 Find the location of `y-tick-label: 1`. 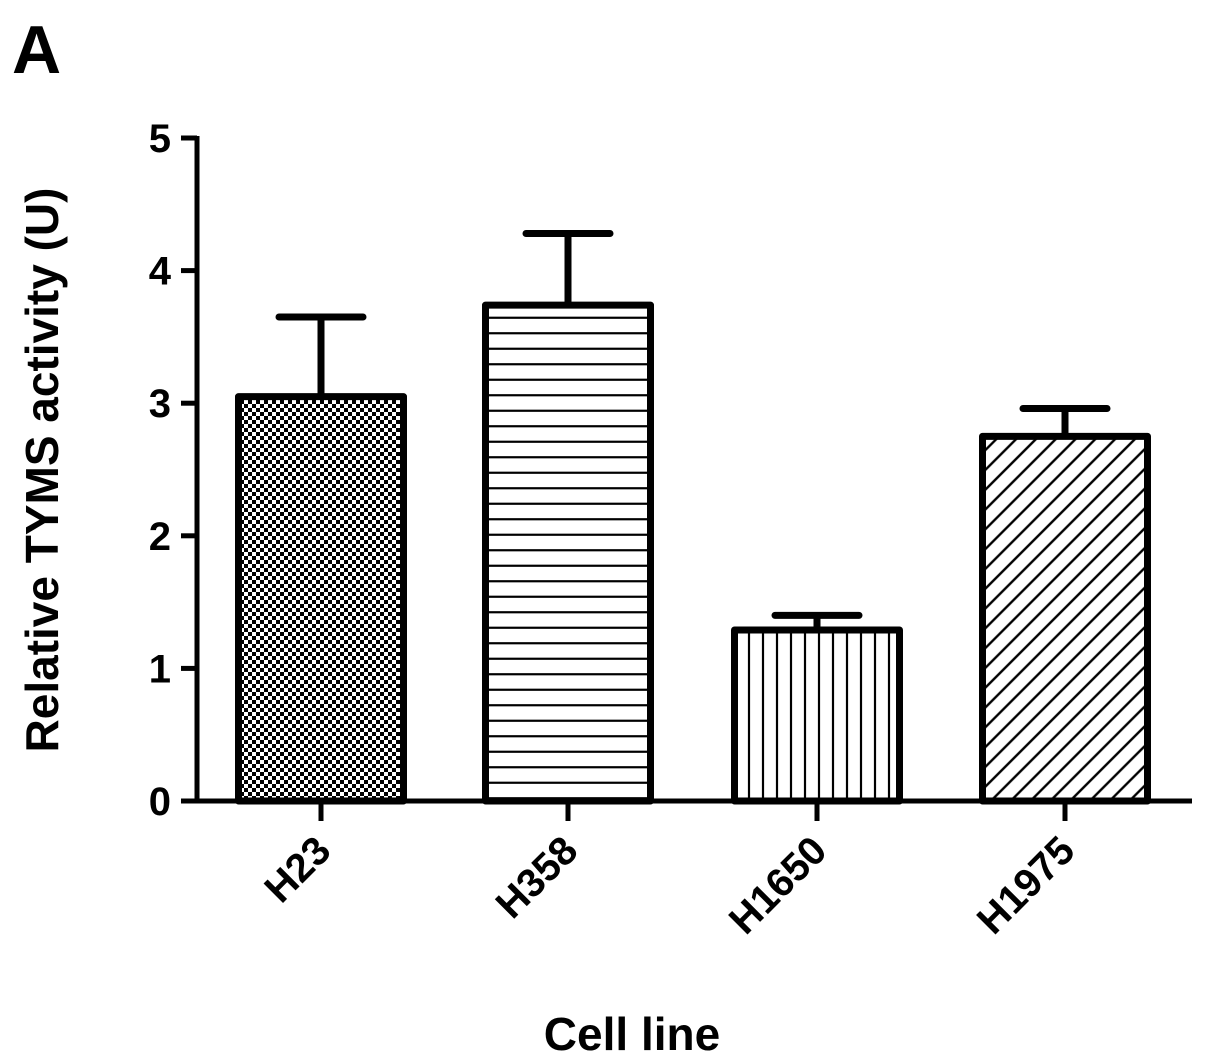

y-tick-label: 1 is located at coordinates (160, 669).